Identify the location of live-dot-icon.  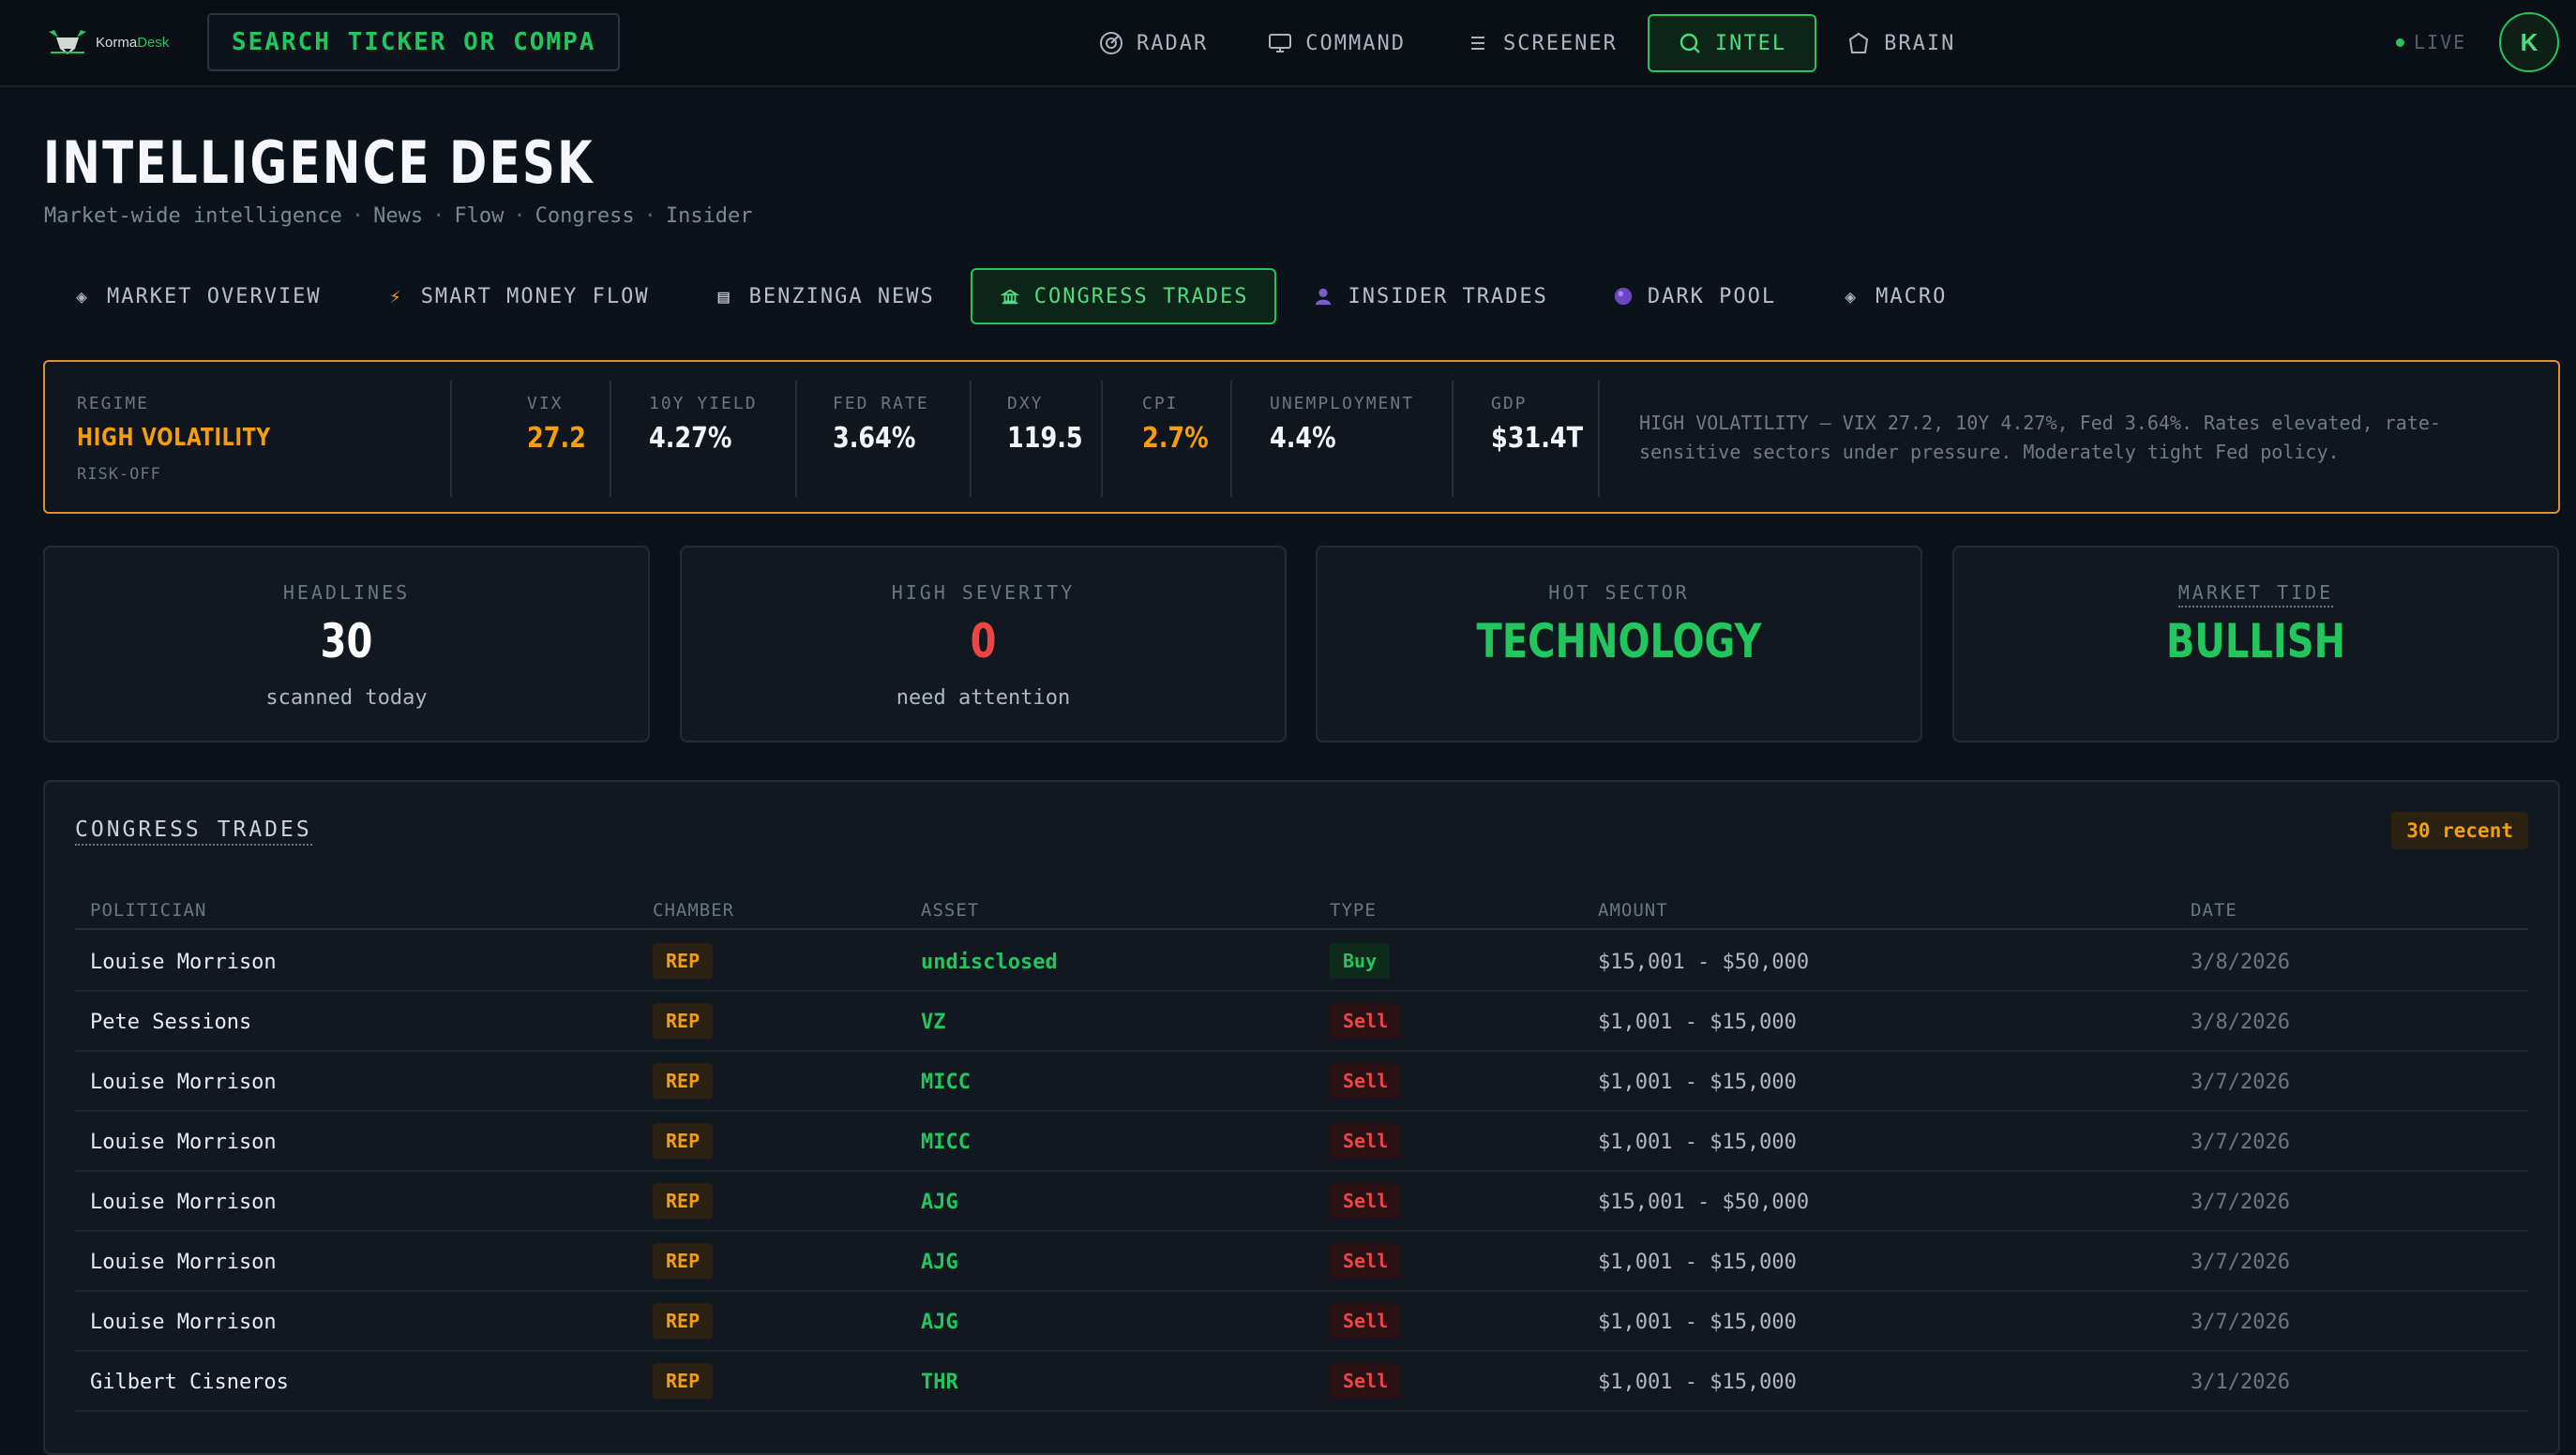
(2400, 42).